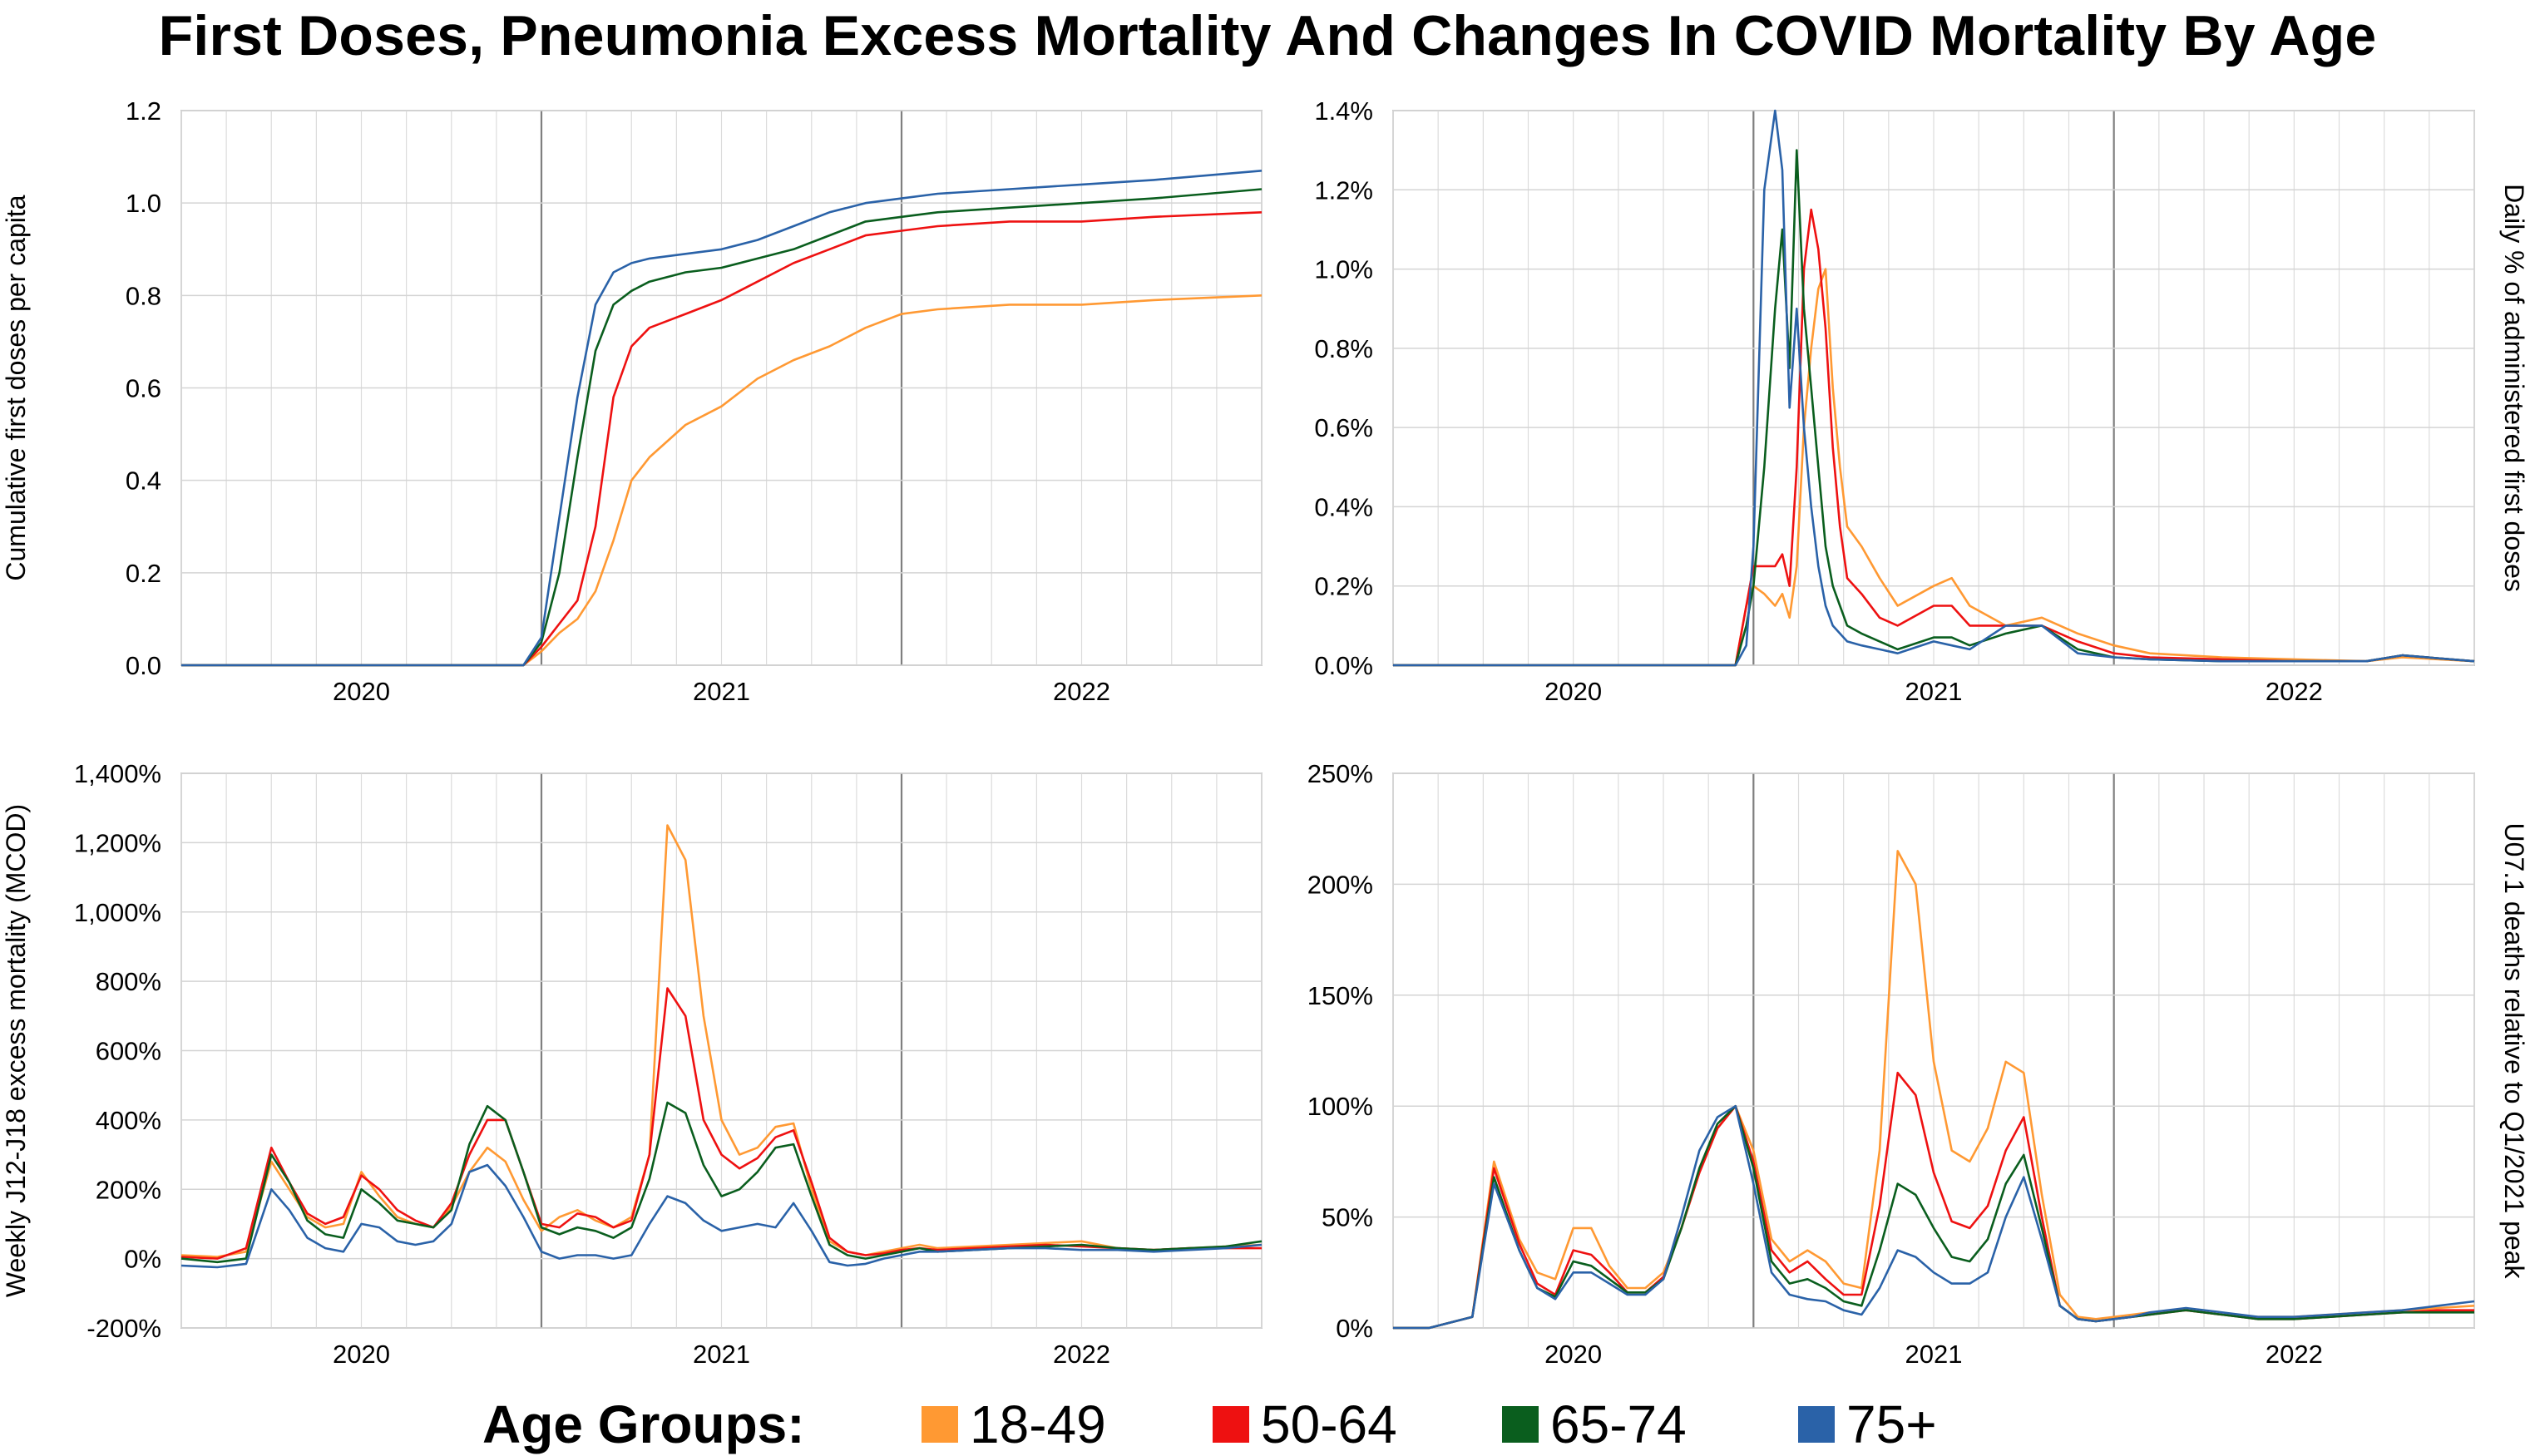 Image resolution: width=2535 pixels, height=1456 pixels. I want to click on panel-4-x-tick-label: 2022, so click(2294, 1354).